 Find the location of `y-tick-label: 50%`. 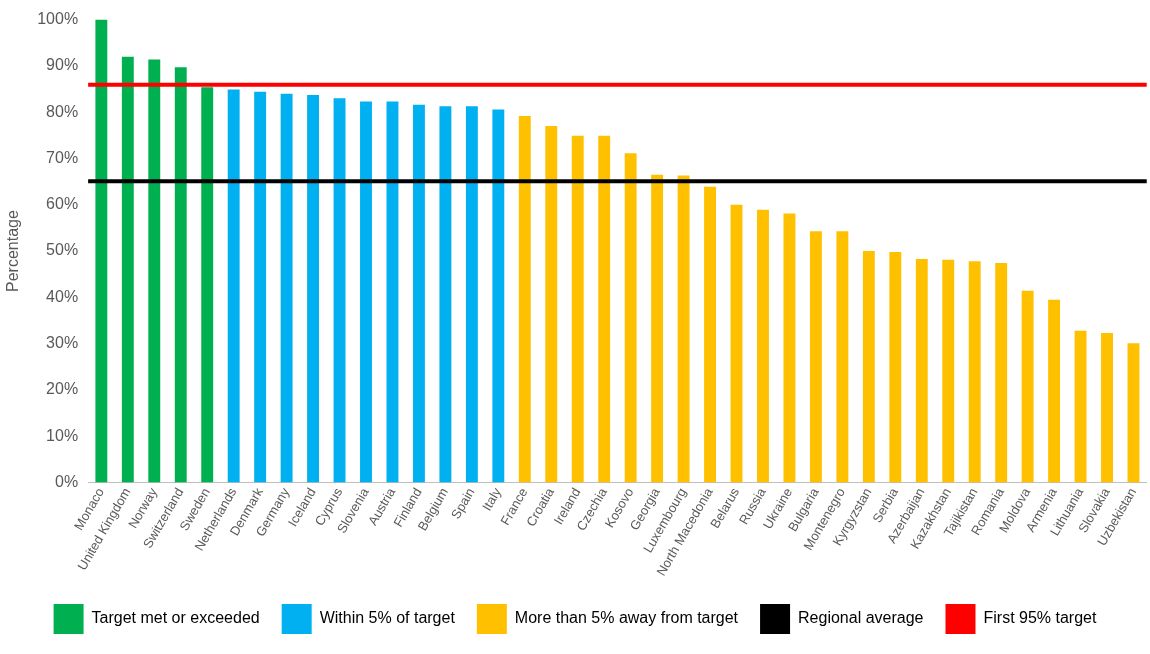

y-tick-label: 50% is located at coordinates (62, 250).